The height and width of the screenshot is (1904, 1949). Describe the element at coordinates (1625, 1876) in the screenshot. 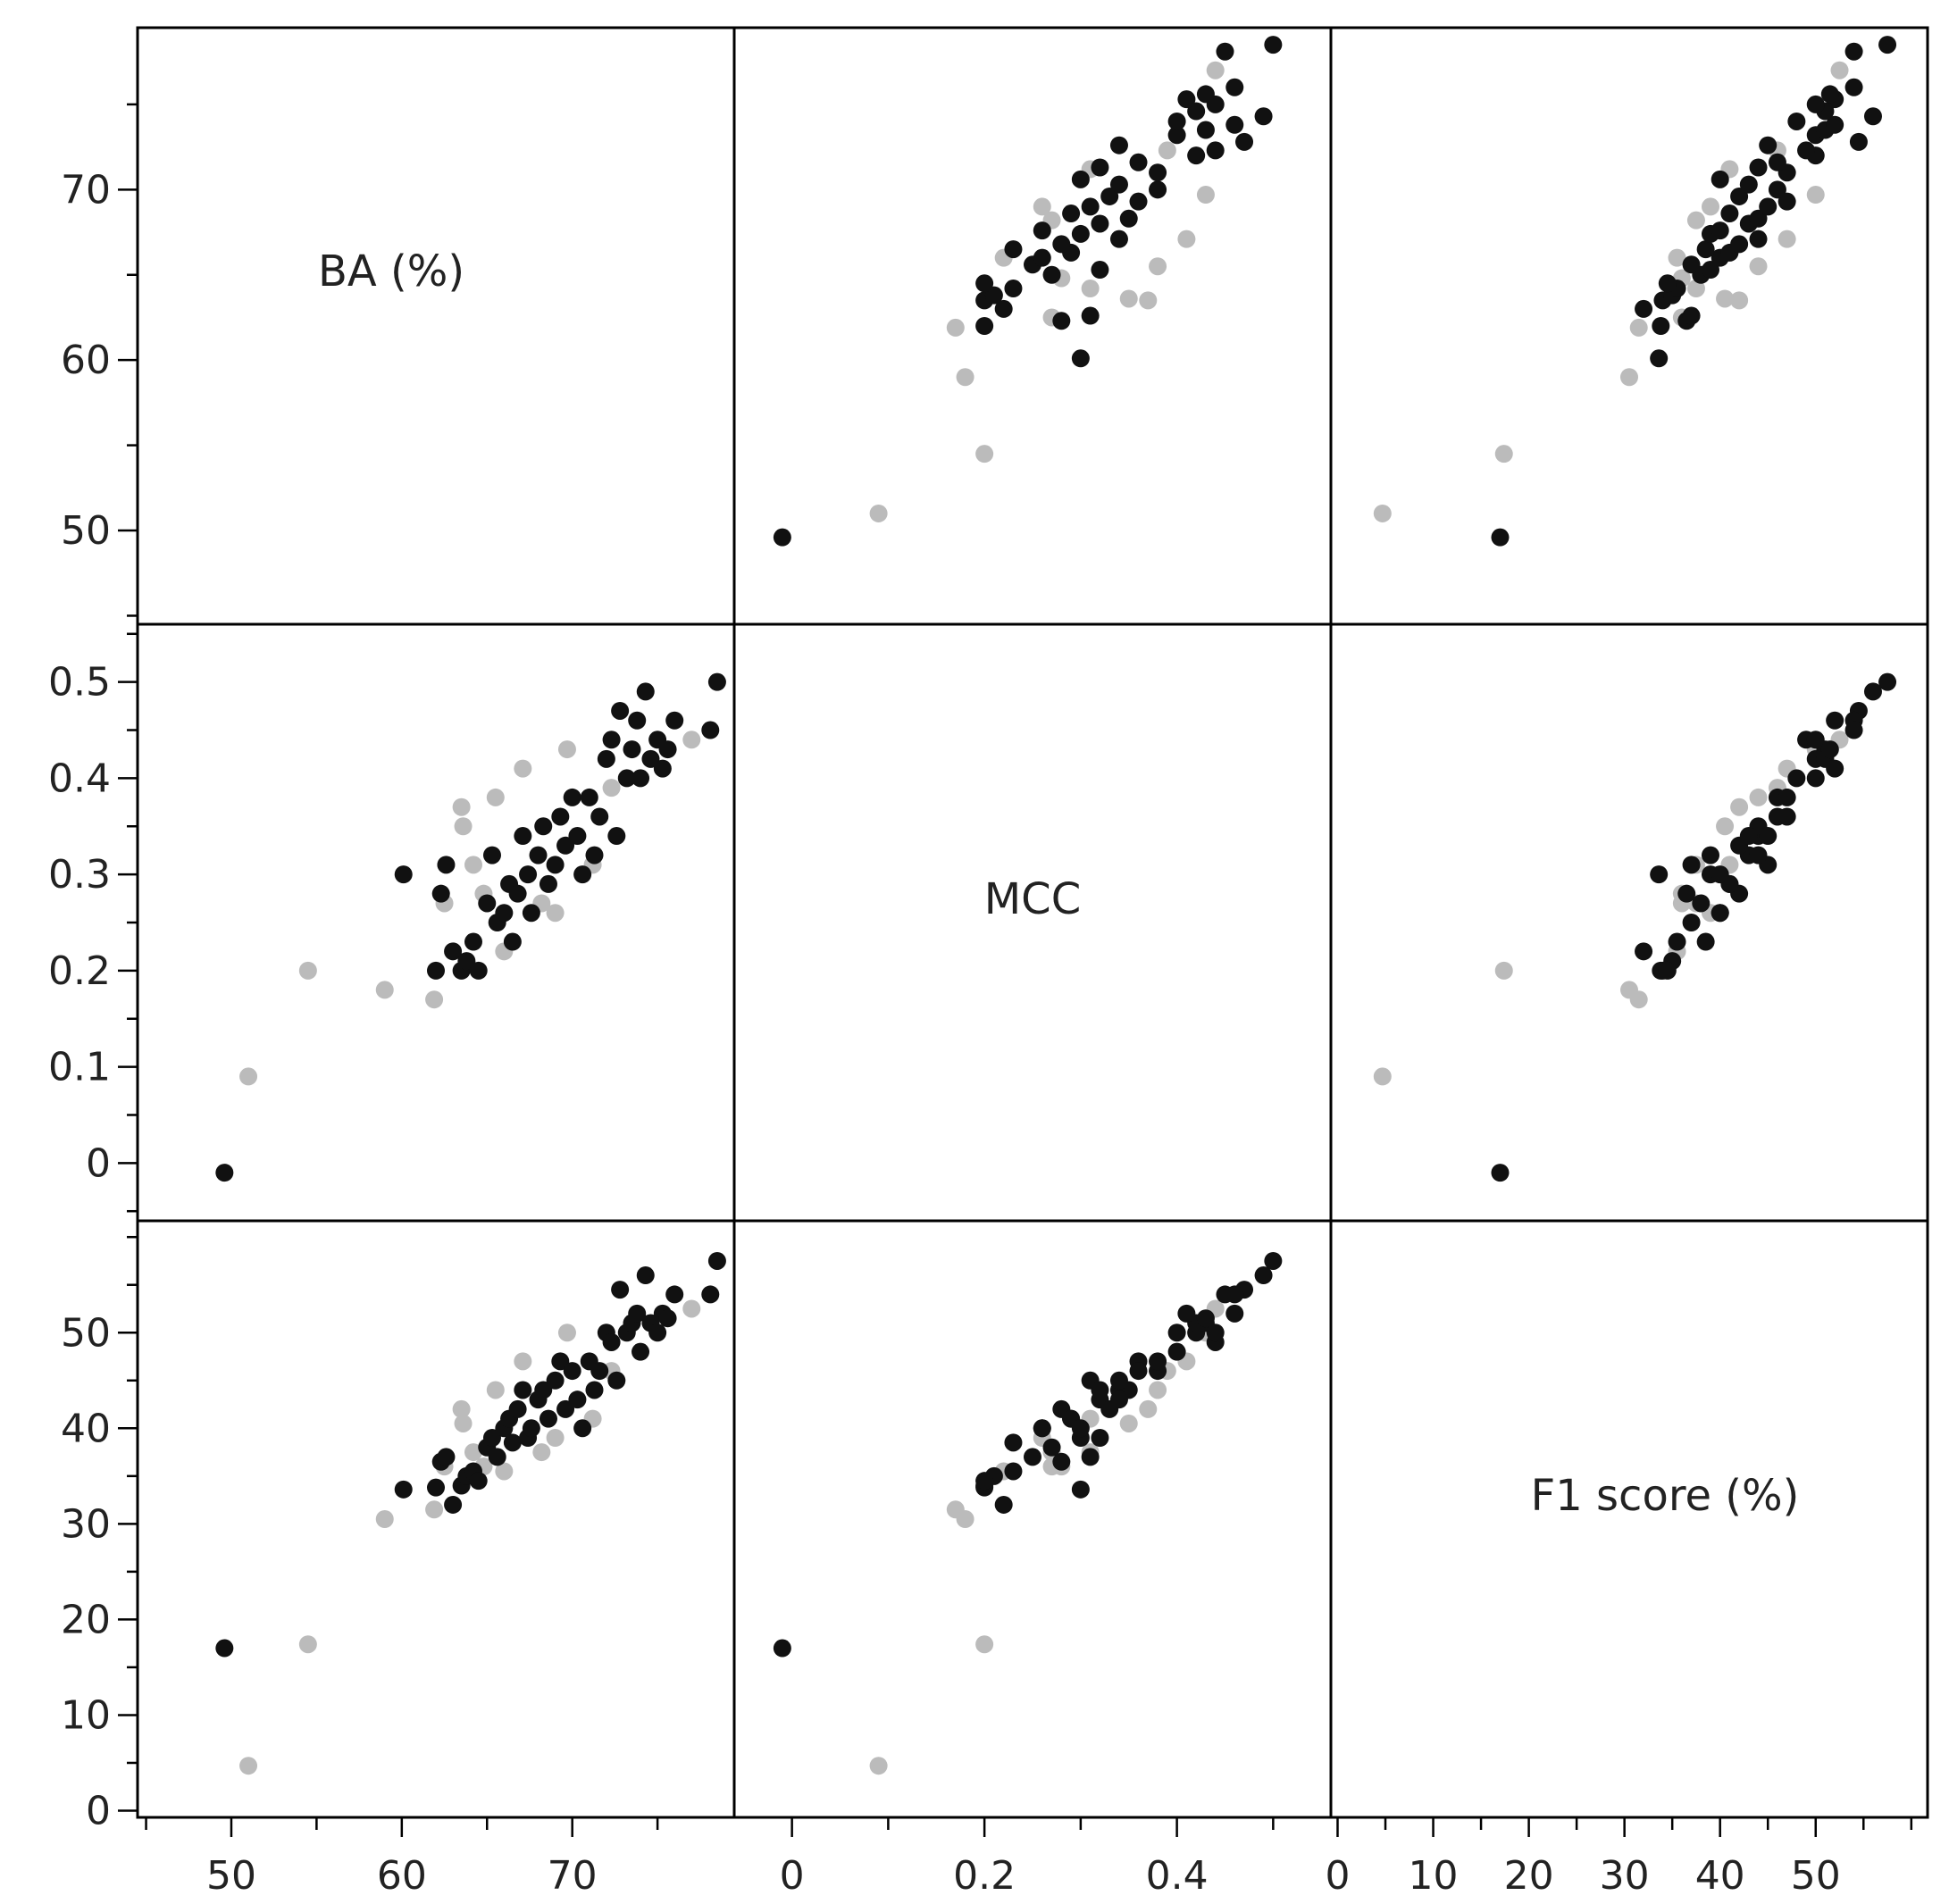

I see `x-tick-label: 30` at that location.